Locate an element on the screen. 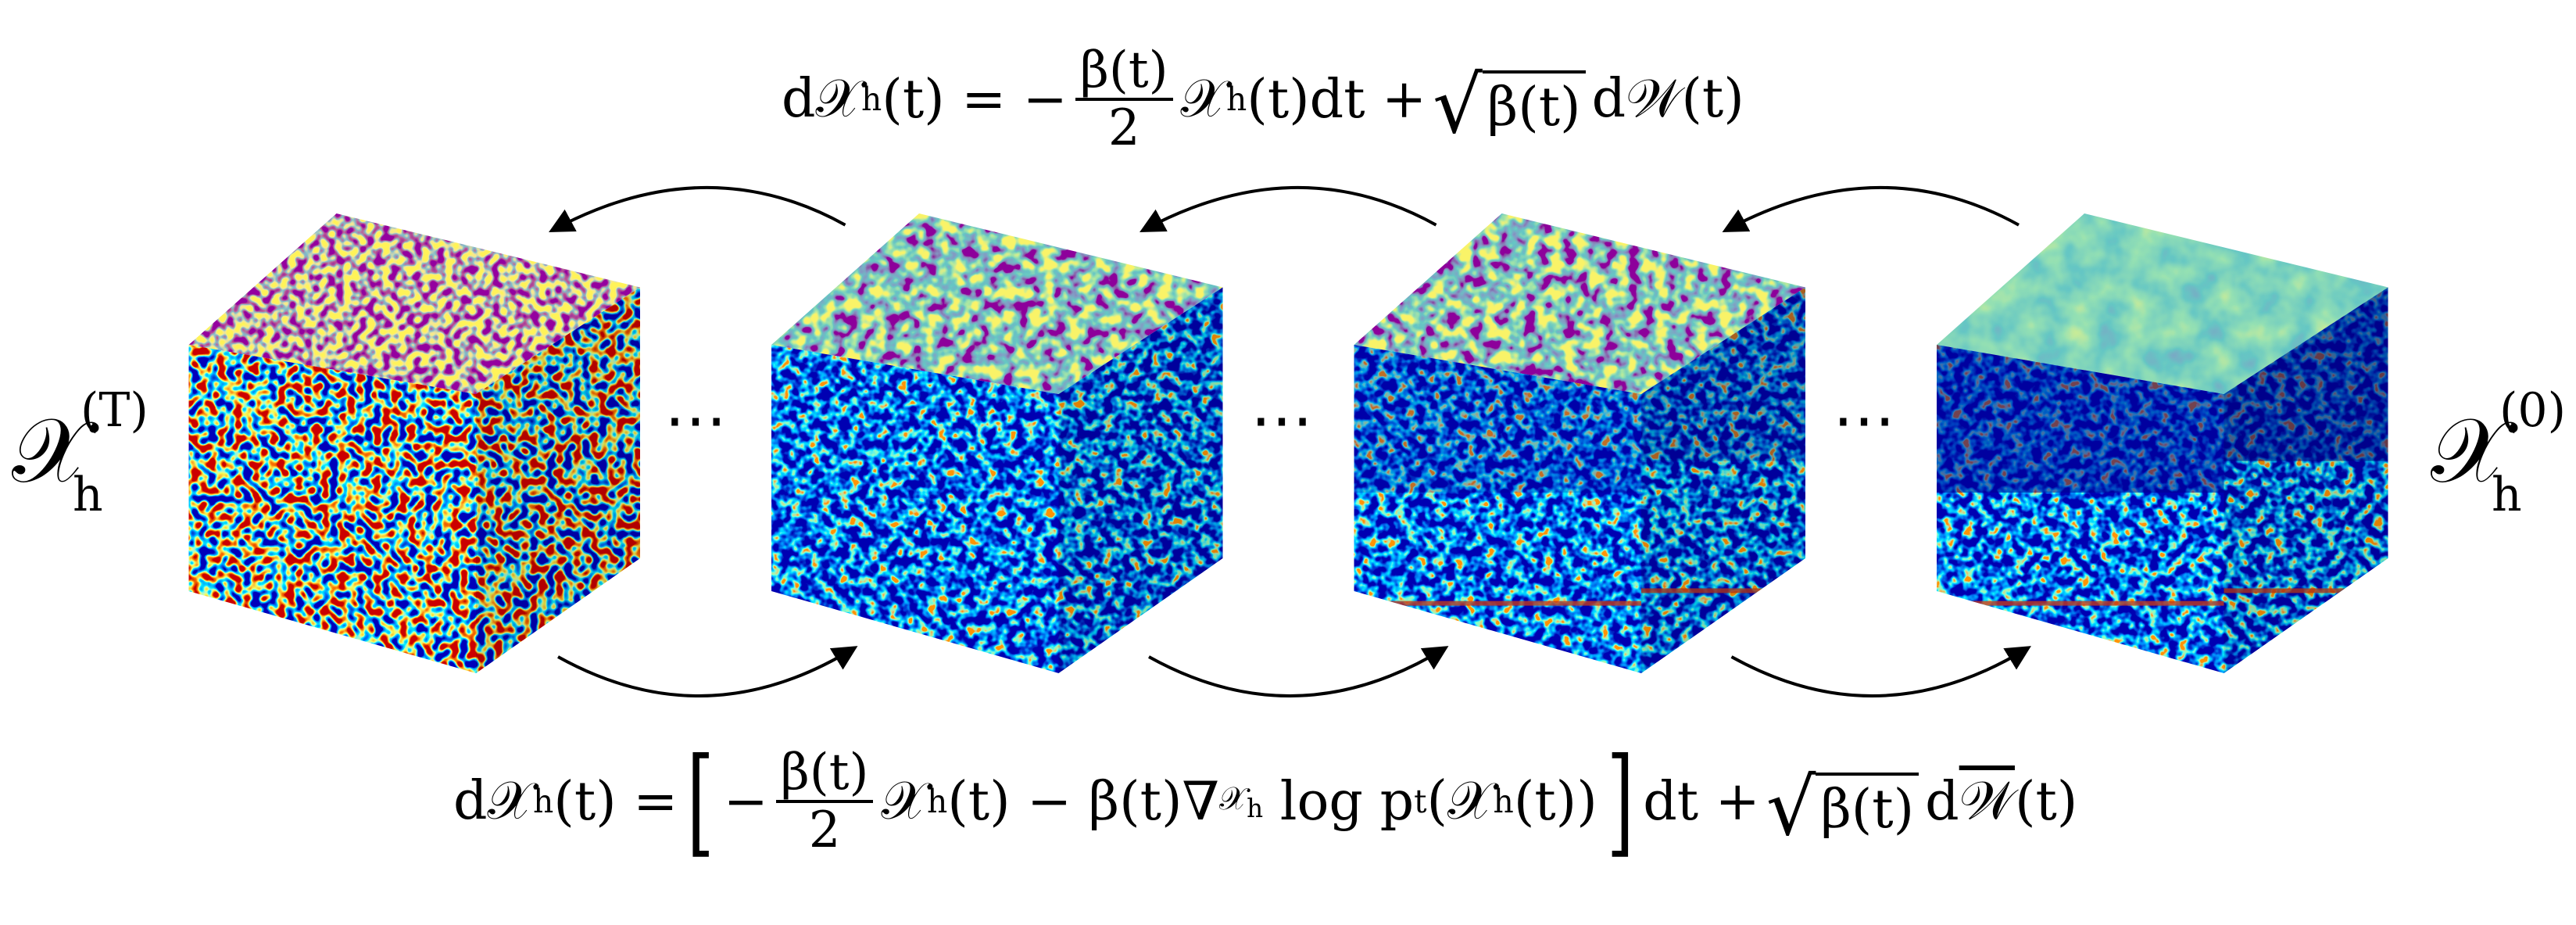 The height and width of the screenshot is (925, 2576). eq-sub: 𝒳 is located at coordinates (1233, 799).